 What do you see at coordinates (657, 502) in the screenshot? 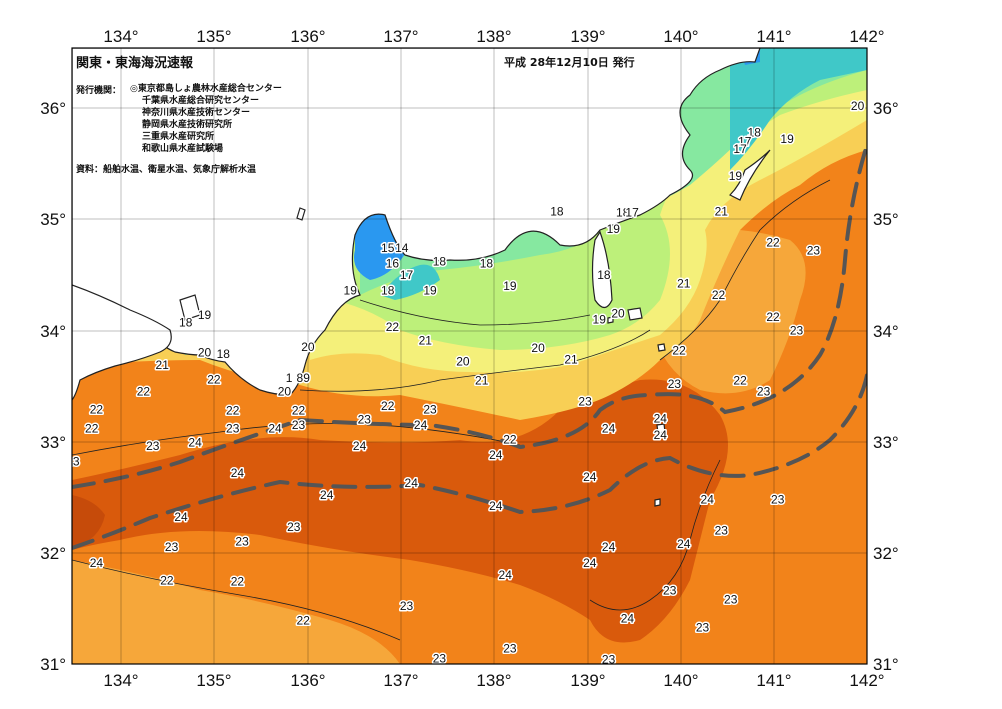
I see `land-aogashima` at bounding box center [657, 502].